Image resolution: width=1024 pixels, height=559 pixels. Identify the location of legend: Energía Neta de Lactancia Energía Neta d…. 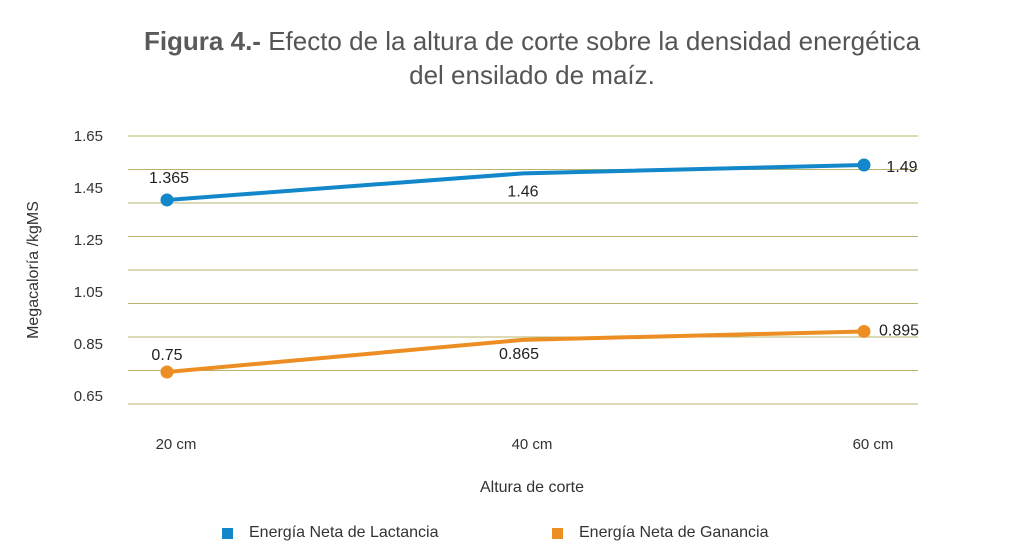
(512, 536).